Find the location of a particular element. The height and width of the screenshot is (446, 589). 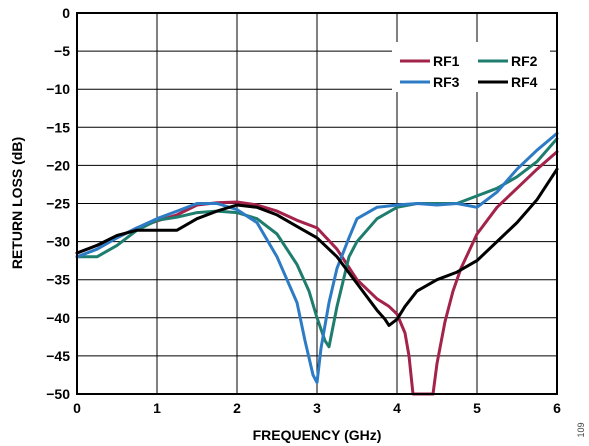

legend: RF1 RF2 RF3 RF4 is located at coordinates (471, 67).